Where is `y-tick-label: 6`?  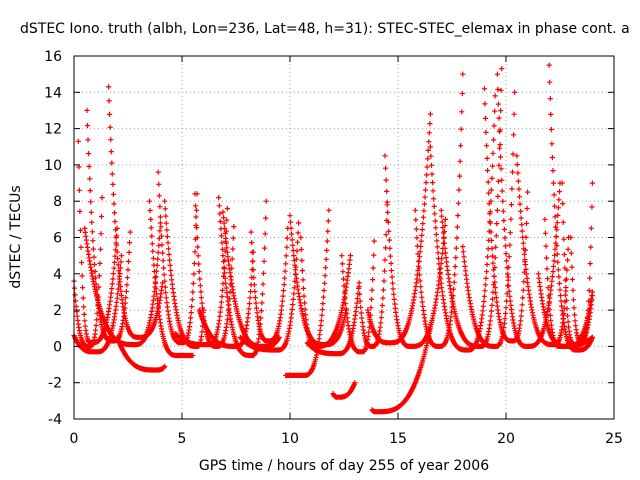
y-tick-label: 6 is located at coordinates (57, 239).